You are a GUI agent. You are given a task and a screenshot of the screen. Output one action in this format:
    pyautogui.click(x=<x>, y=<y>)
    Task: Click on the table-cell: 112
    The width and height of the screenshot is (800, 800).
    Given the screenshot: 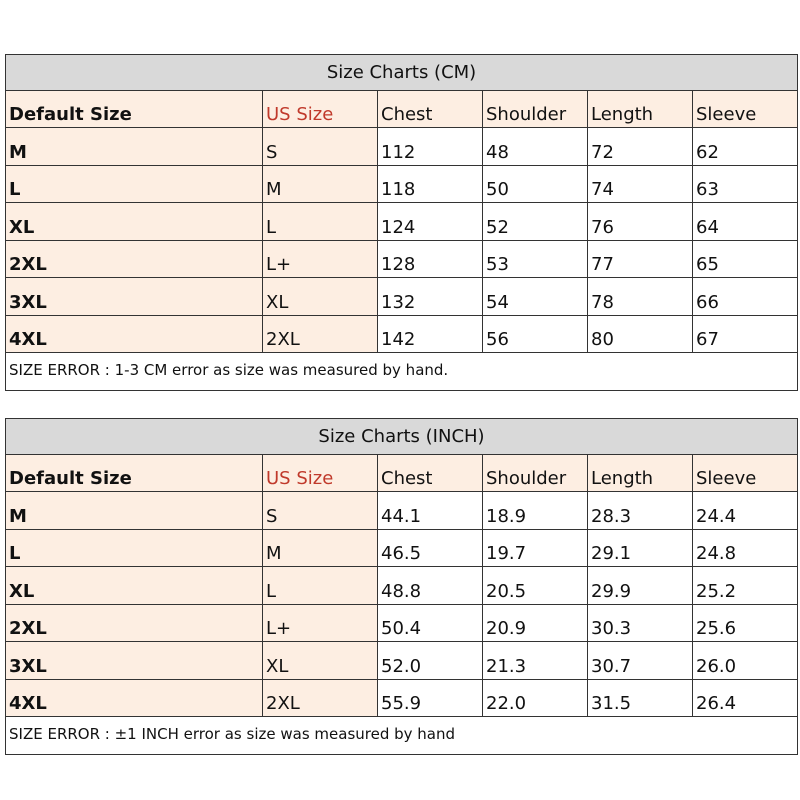 What is the action you would take?
    pyautogui.click(x=430, y=146)
    